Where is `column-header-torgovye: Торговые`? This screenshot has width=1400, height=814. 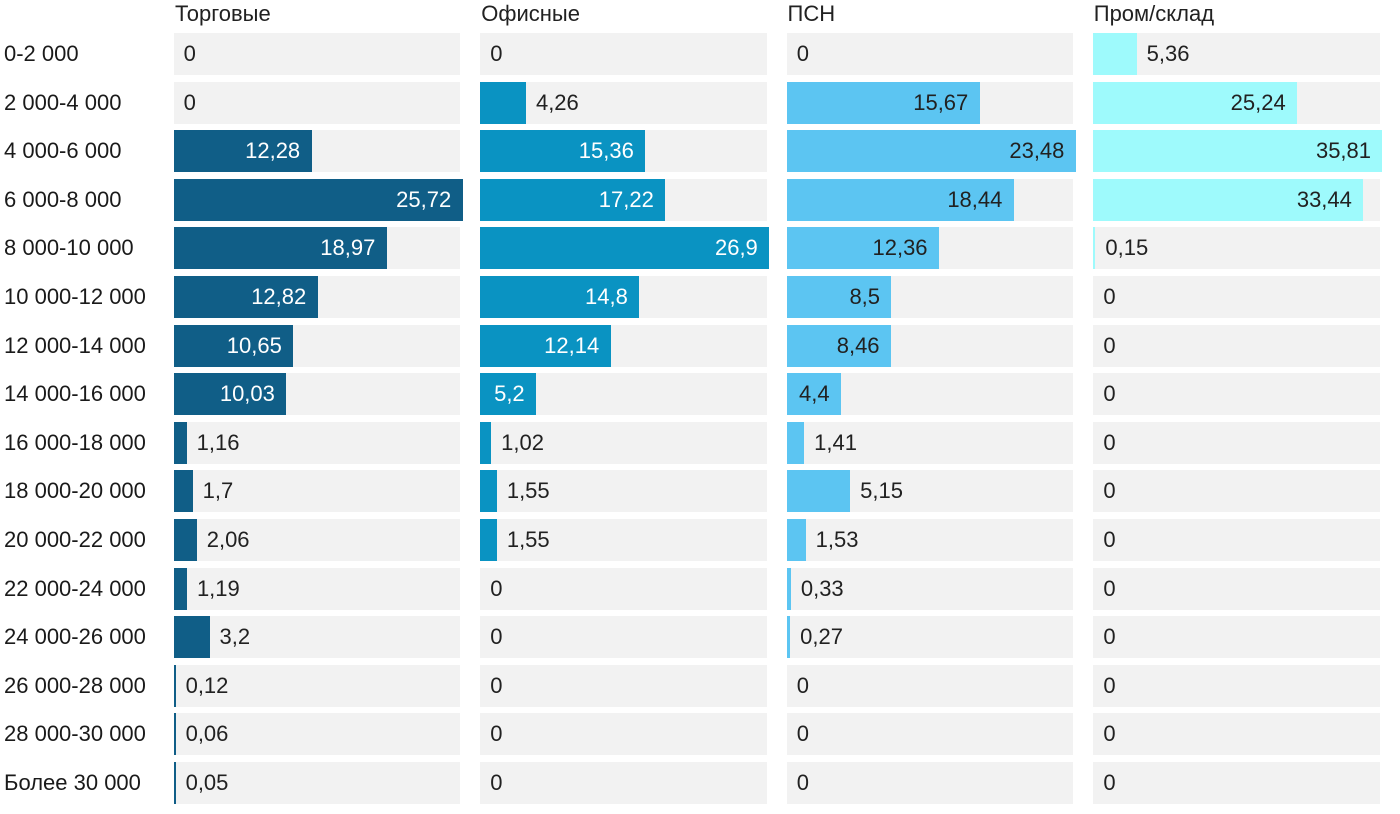 column-header-torgovye: Торговые is located at coordinates (223, 13).